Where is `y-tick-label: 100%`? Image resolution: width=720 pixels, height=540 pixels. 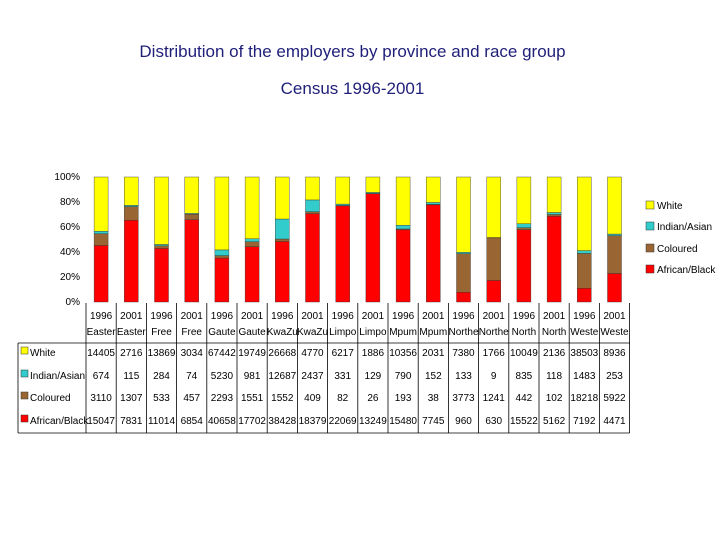 y-tick-label: 100% is located at coordinates (67, 177).